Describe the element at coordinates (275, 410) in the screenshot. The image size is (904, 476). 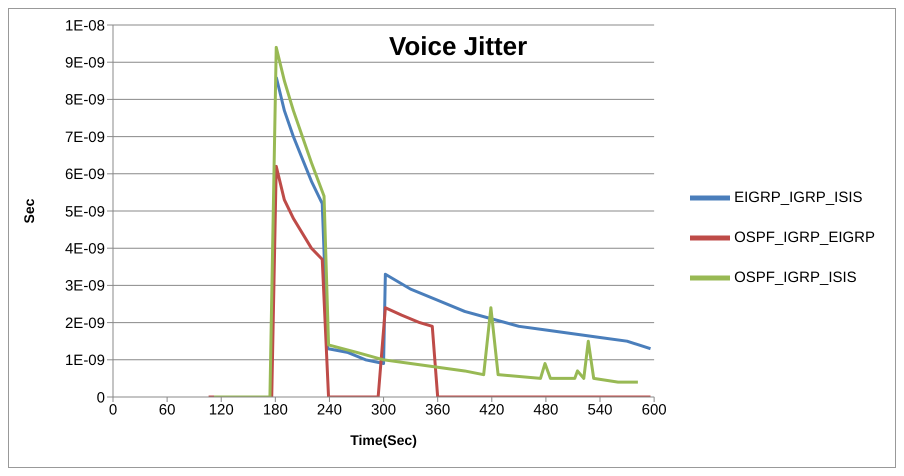
I see `x-tick-label: 180` at that location.